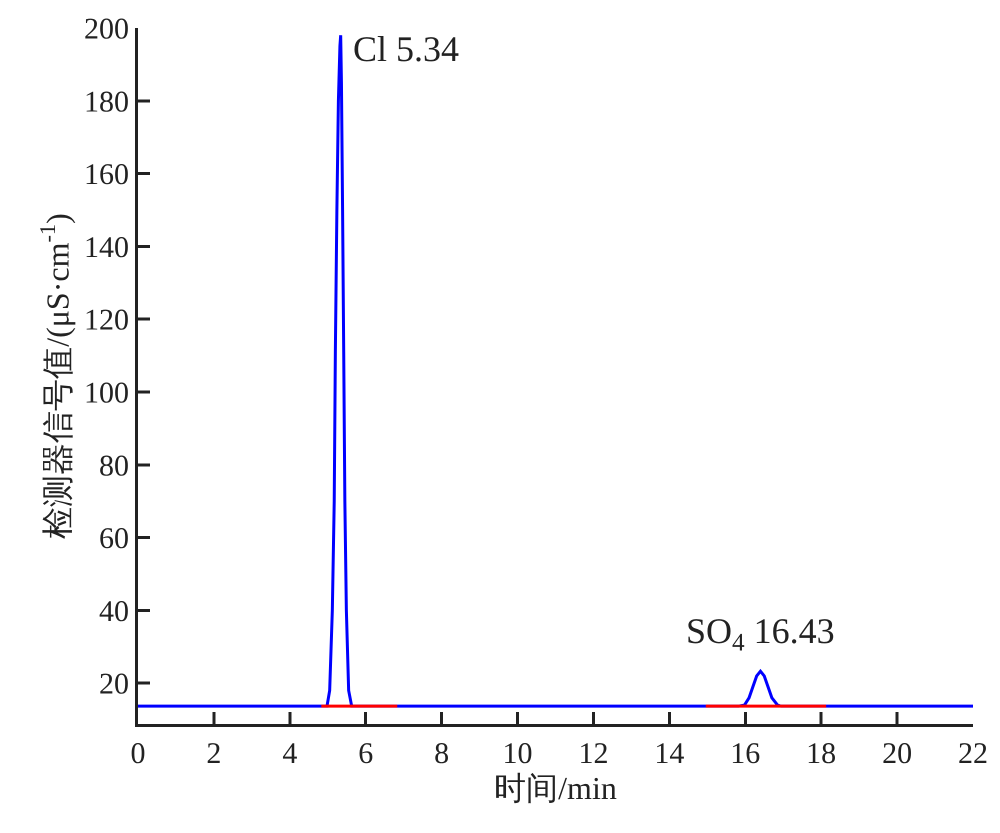 The height and width of the screenshot is (833, 1000). Describe the element at coordinates (114, 684) in the screenshot. I see `y-tick-label: 20` at that location.